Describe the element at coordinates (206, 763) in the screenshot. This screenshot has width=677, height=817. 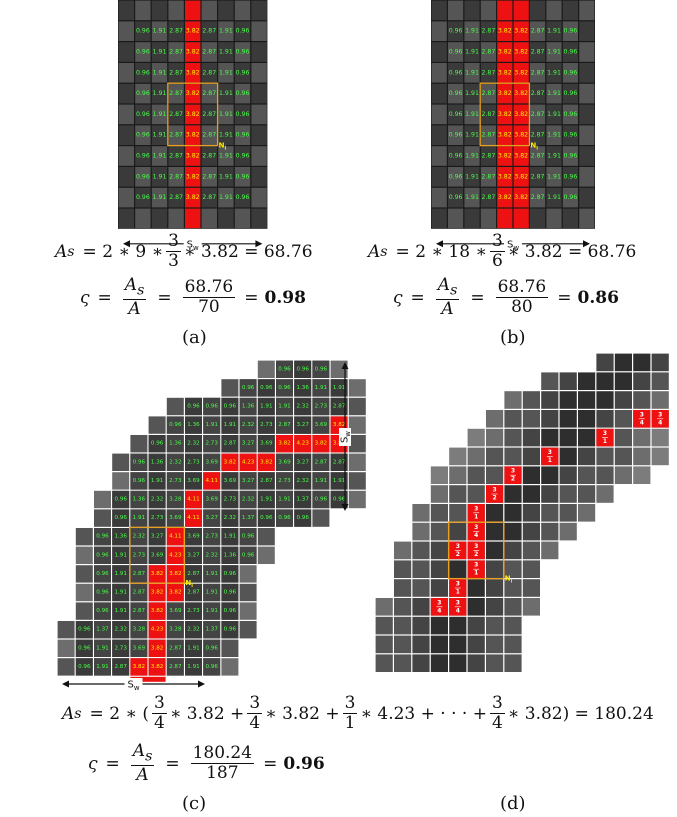
I see `eq-c-line2: ς = As A = 180.24 187 = 0.96` at that location.